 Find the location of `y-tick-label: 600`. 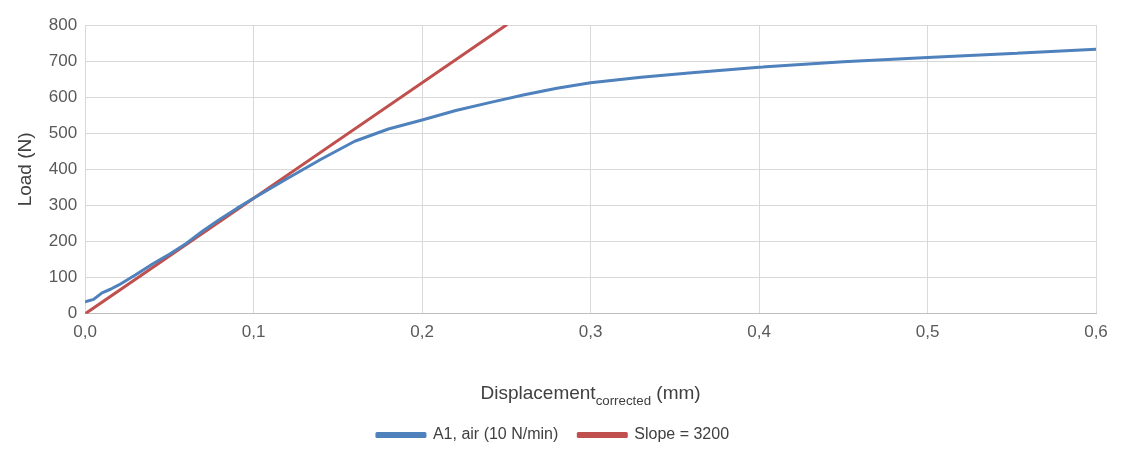

y-tick-label: 600 is located at coordinates (63, 96).